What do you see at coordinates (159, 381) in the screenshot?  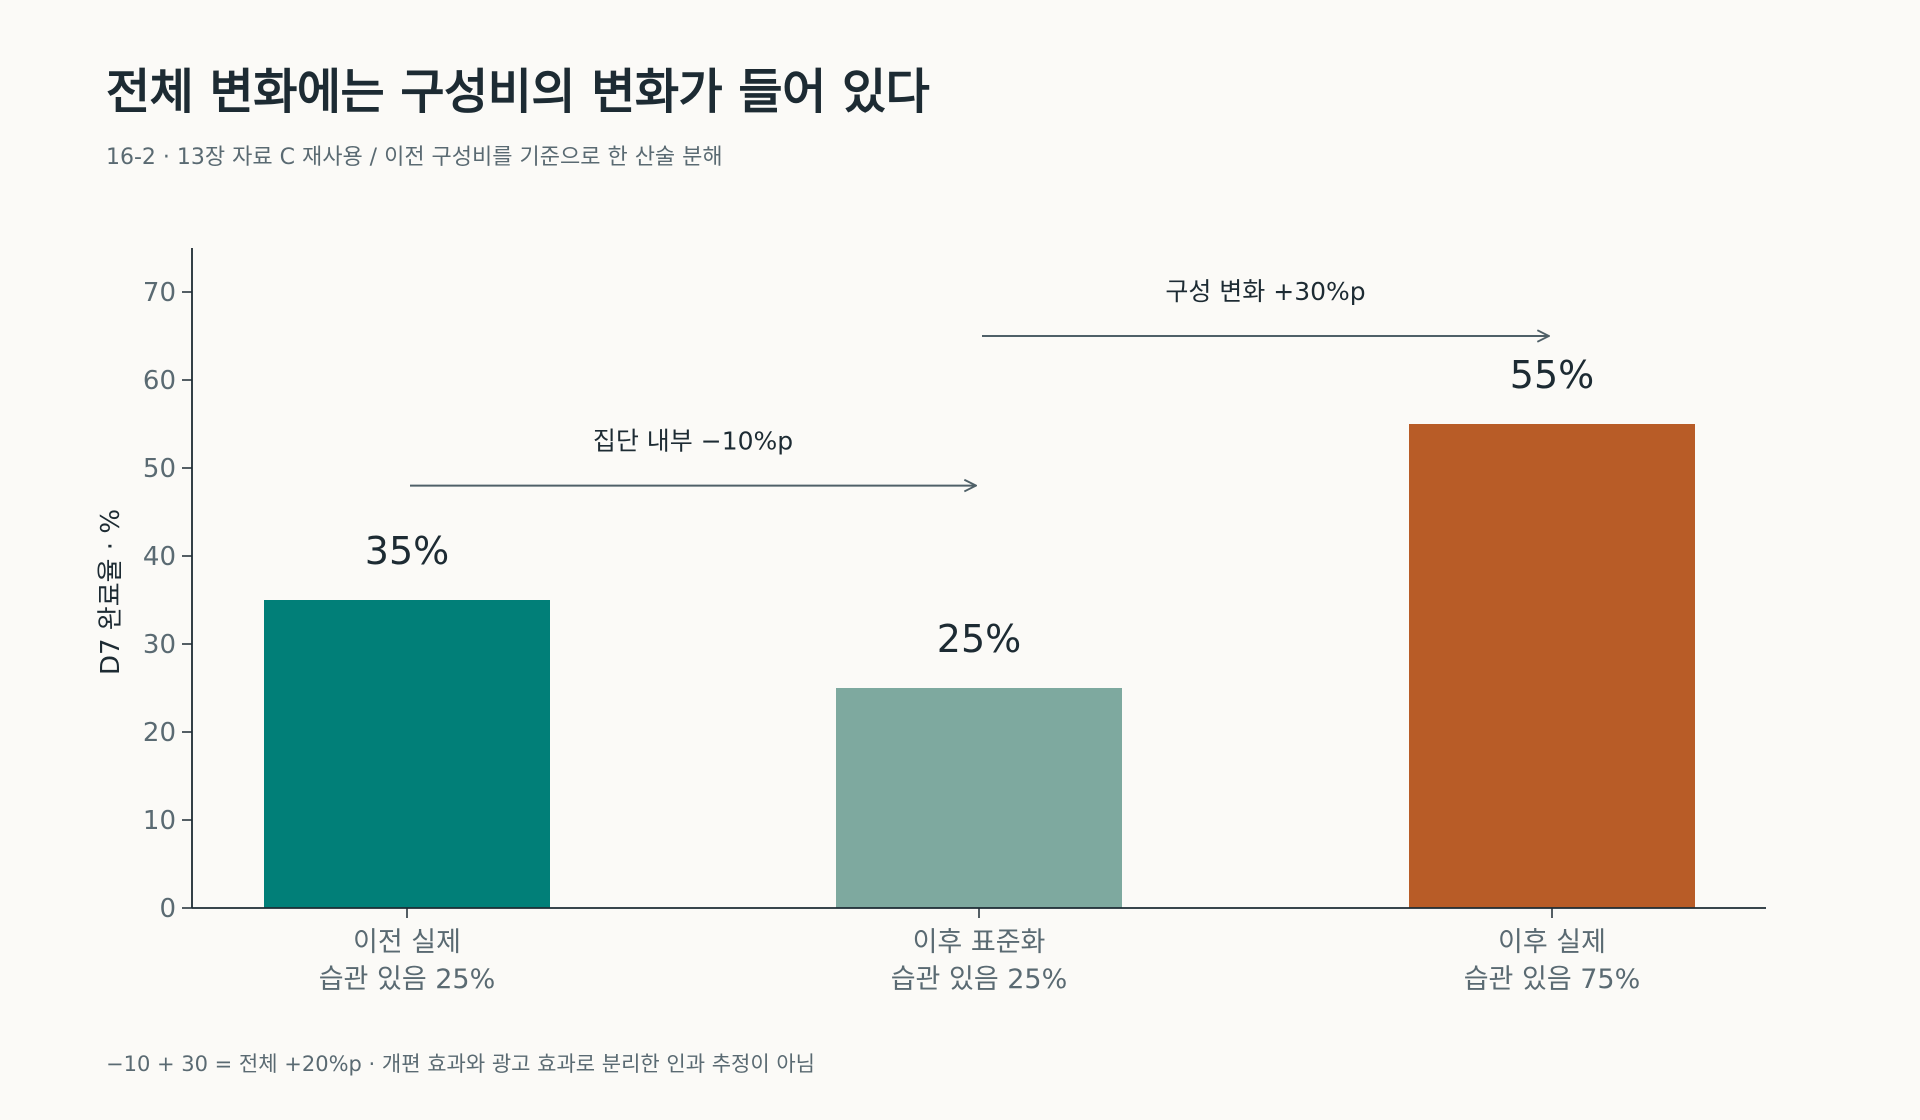 I see `y-tick-label: 60` at bounding box center [159, 381].